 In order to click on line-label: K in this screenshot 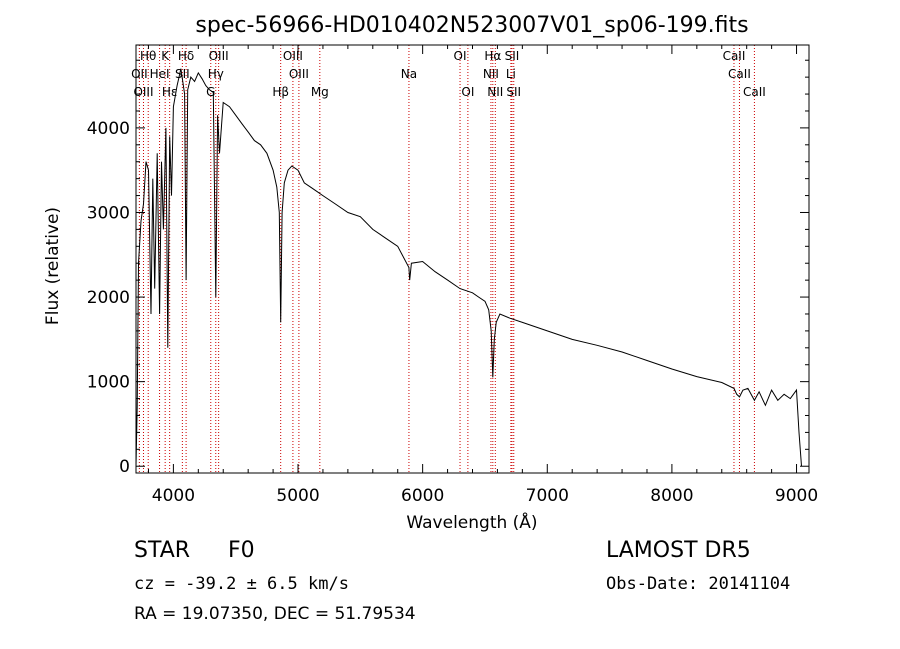, I will do `click(165, 56)`.